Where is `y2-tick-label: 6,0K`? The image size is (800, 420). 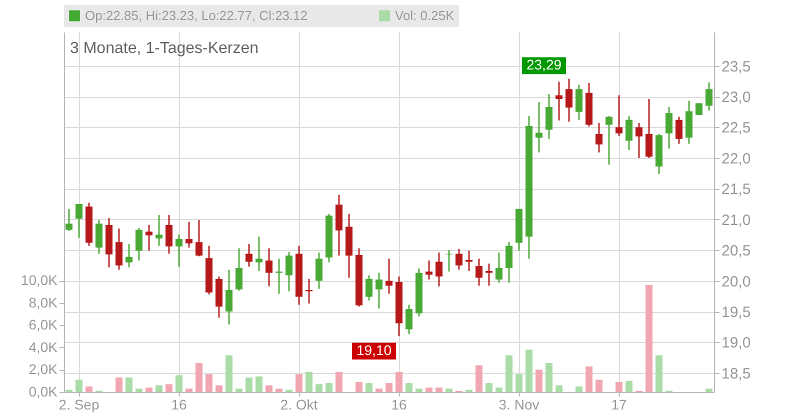 y2-tick-label: 6,0K is located at coordinates (43, 324).